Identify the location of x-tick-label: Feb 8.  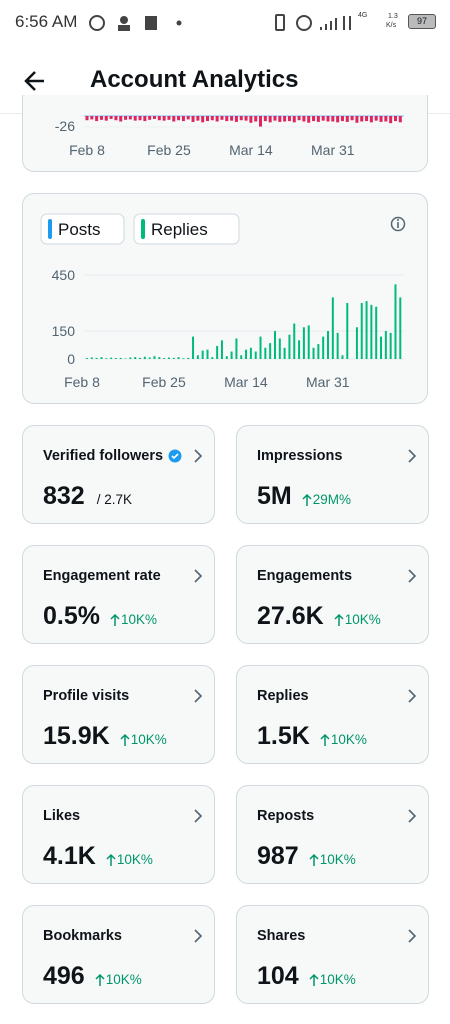
(82, 382).